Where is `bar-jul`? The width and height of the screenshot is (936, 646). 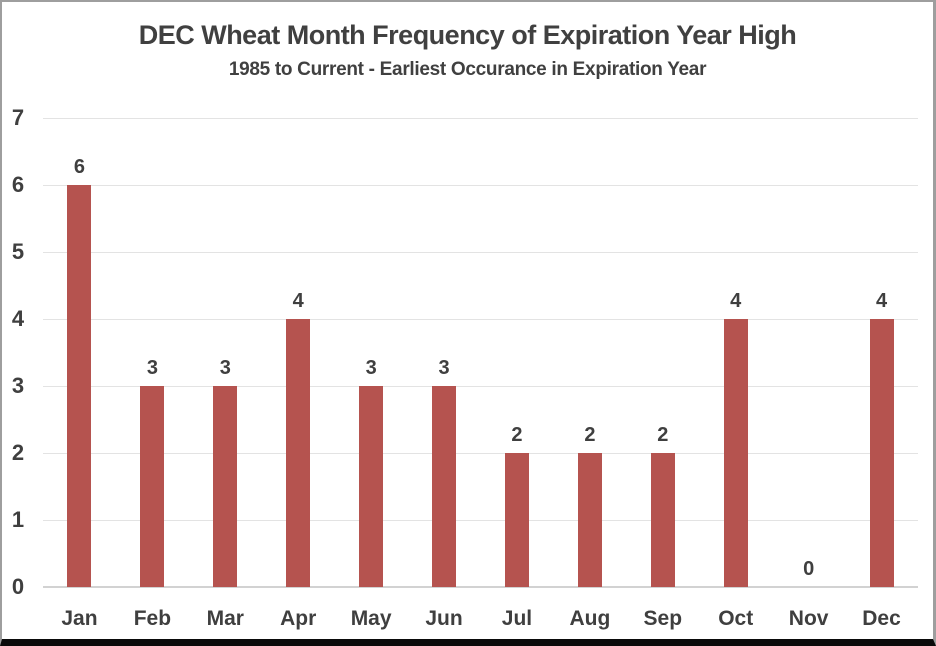 bar-jul is located at coordinates (516, 520).